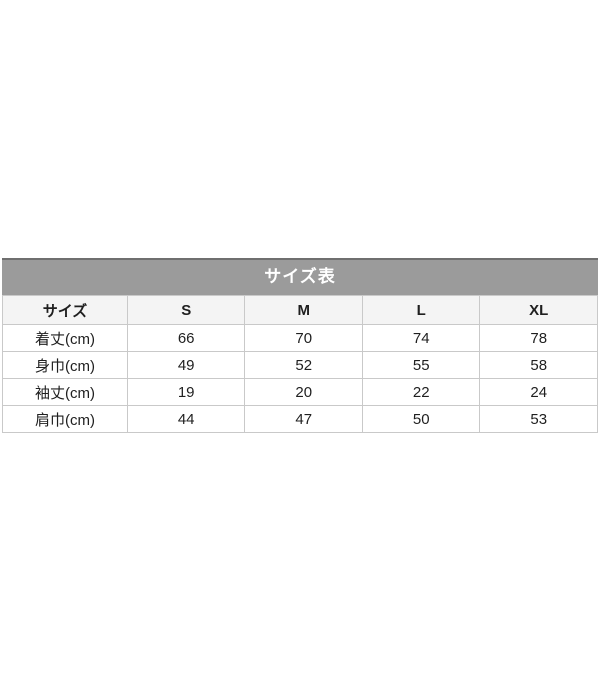 This screenshot has height=700, width=600. Describe the element at coordinates (538, 310) in the screenshot. I see `header-cell-size-3: XL` at that location.